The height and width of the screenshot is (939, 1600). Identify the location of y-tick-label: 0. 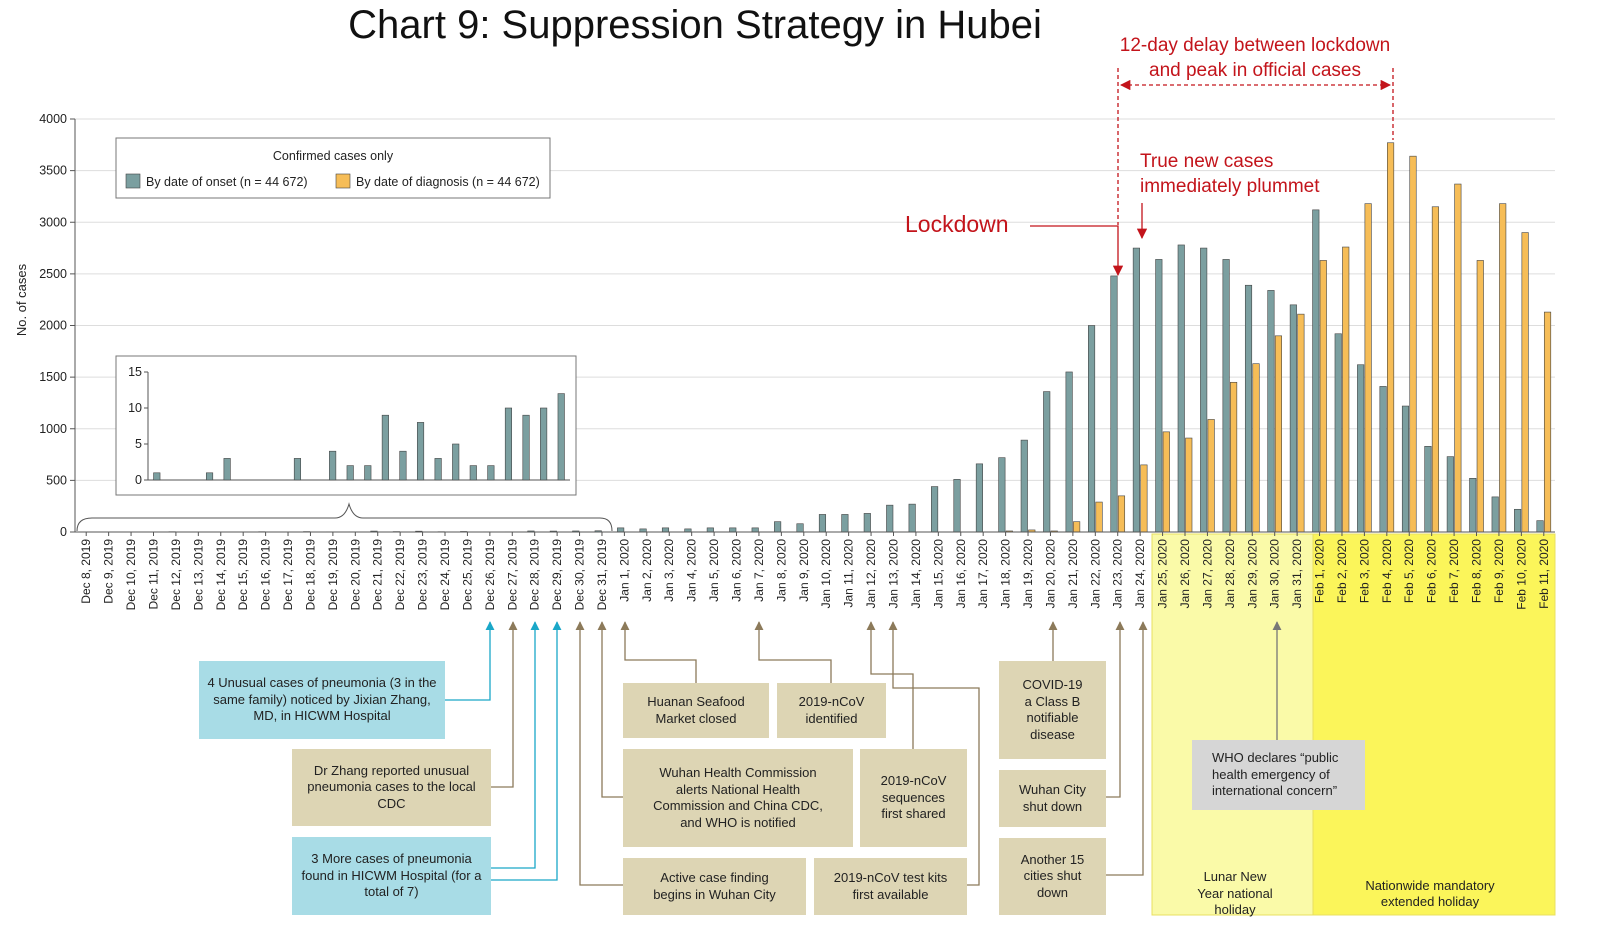
(63, 532).